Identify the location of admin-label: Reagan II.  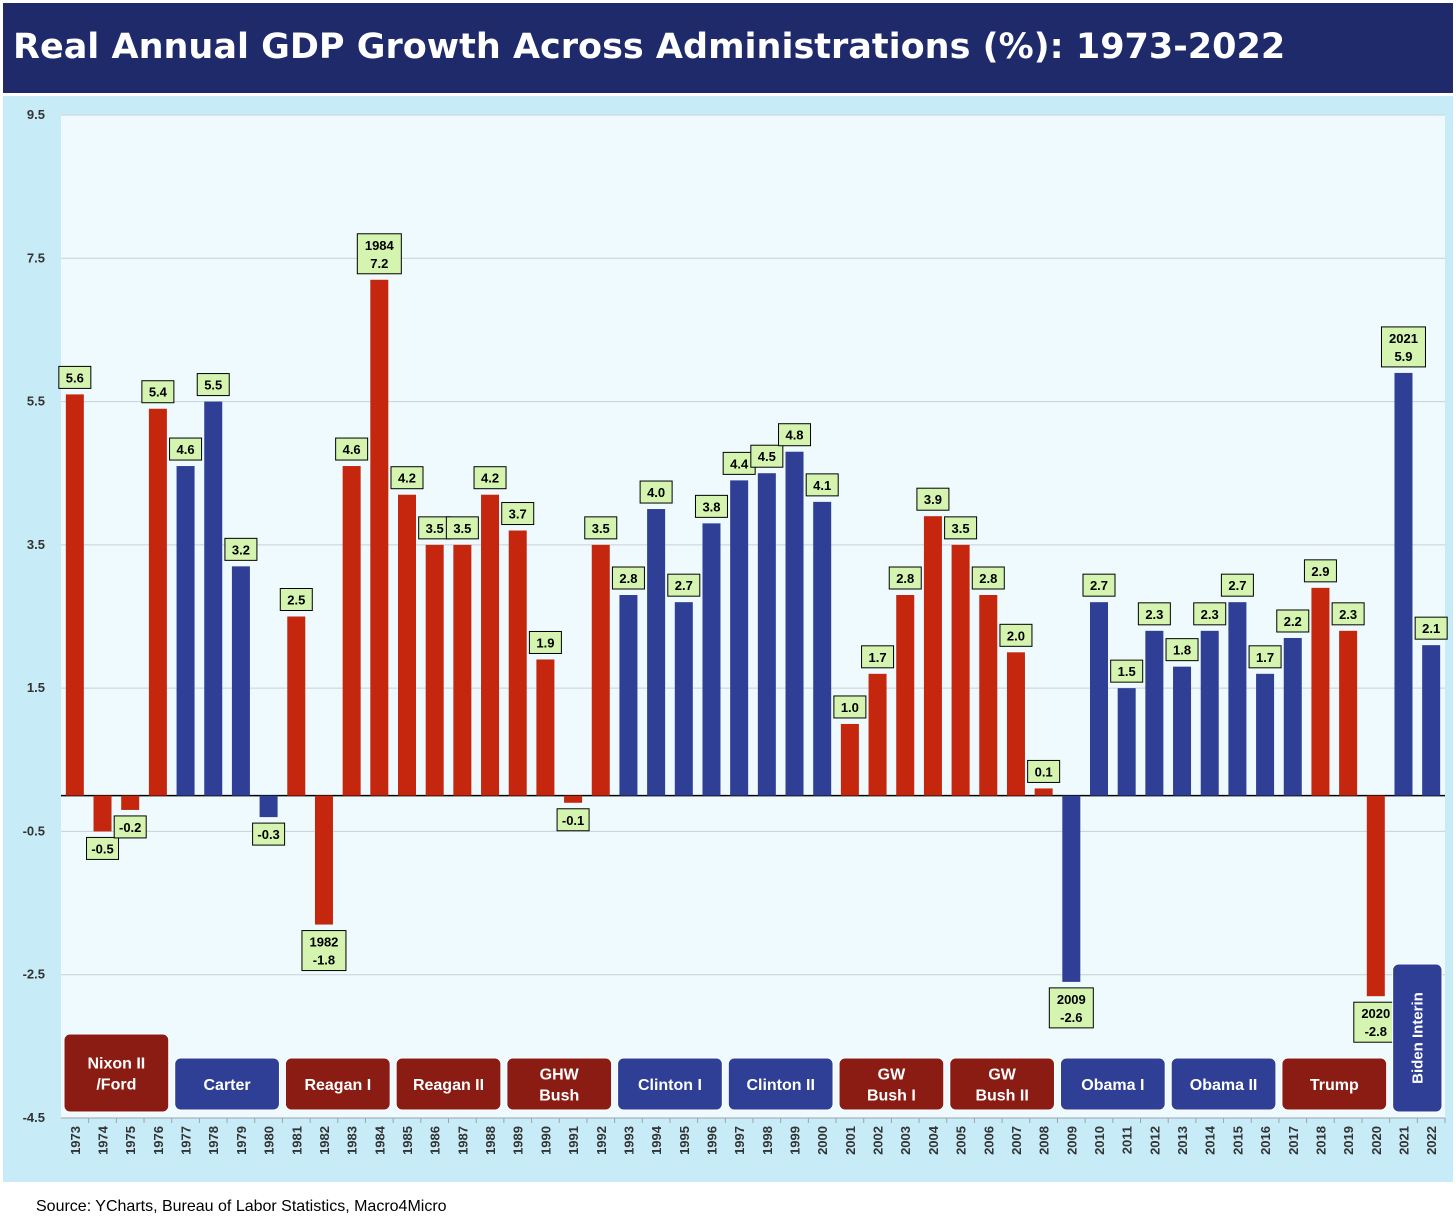
(448, 1085).